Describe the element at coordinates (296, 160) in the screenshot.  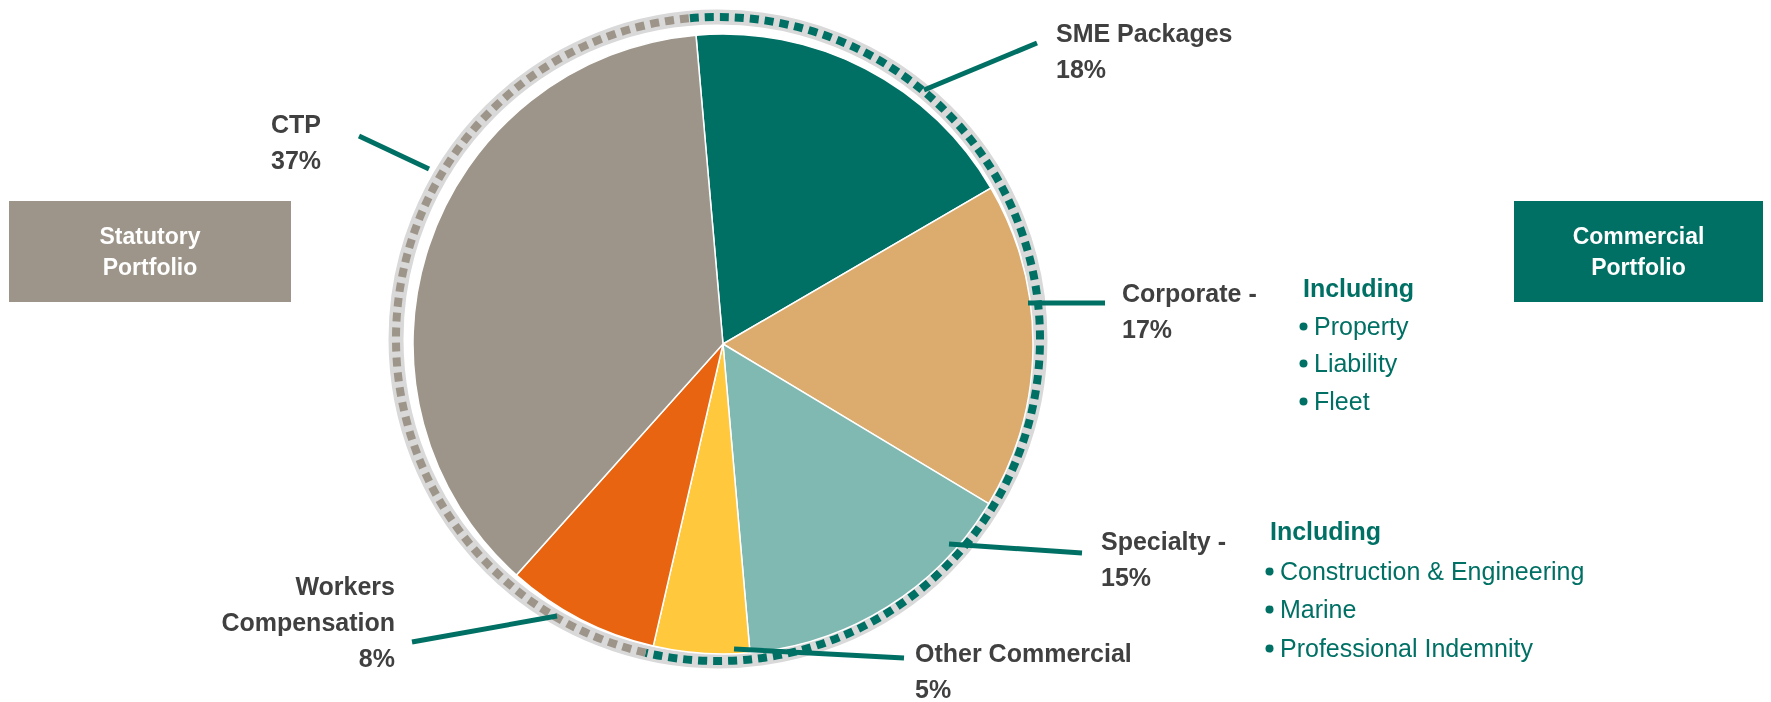
I see `data-label: 37%` at that location.